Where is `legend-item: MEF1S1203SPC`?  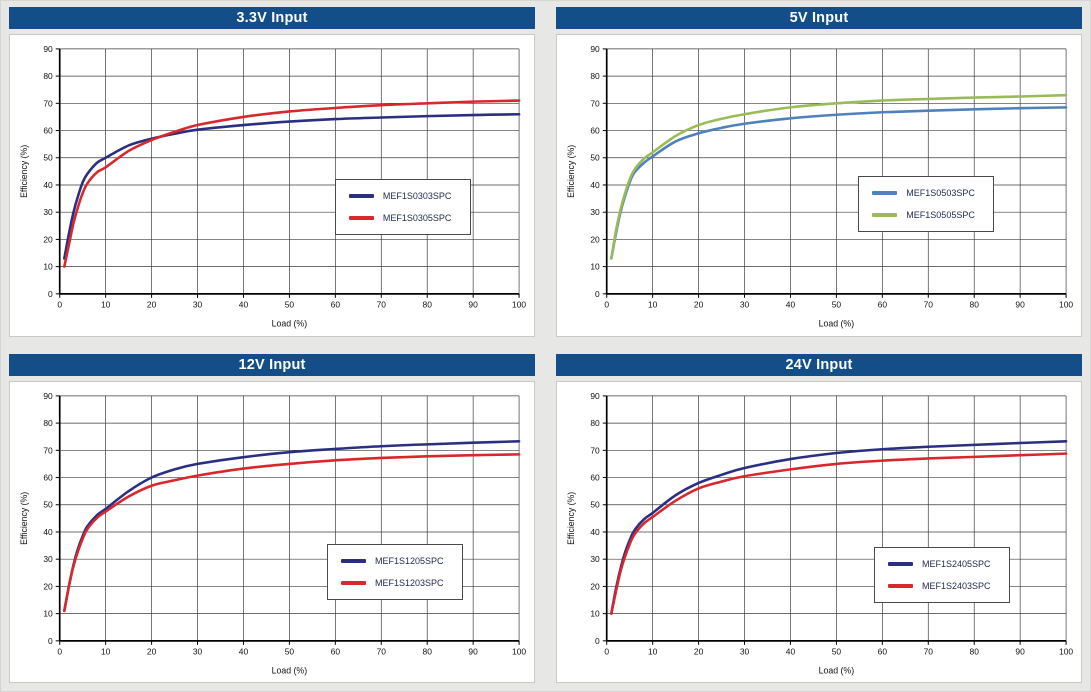
legend-item: MEF1S1203SPC is located at coordinates (395, 583).